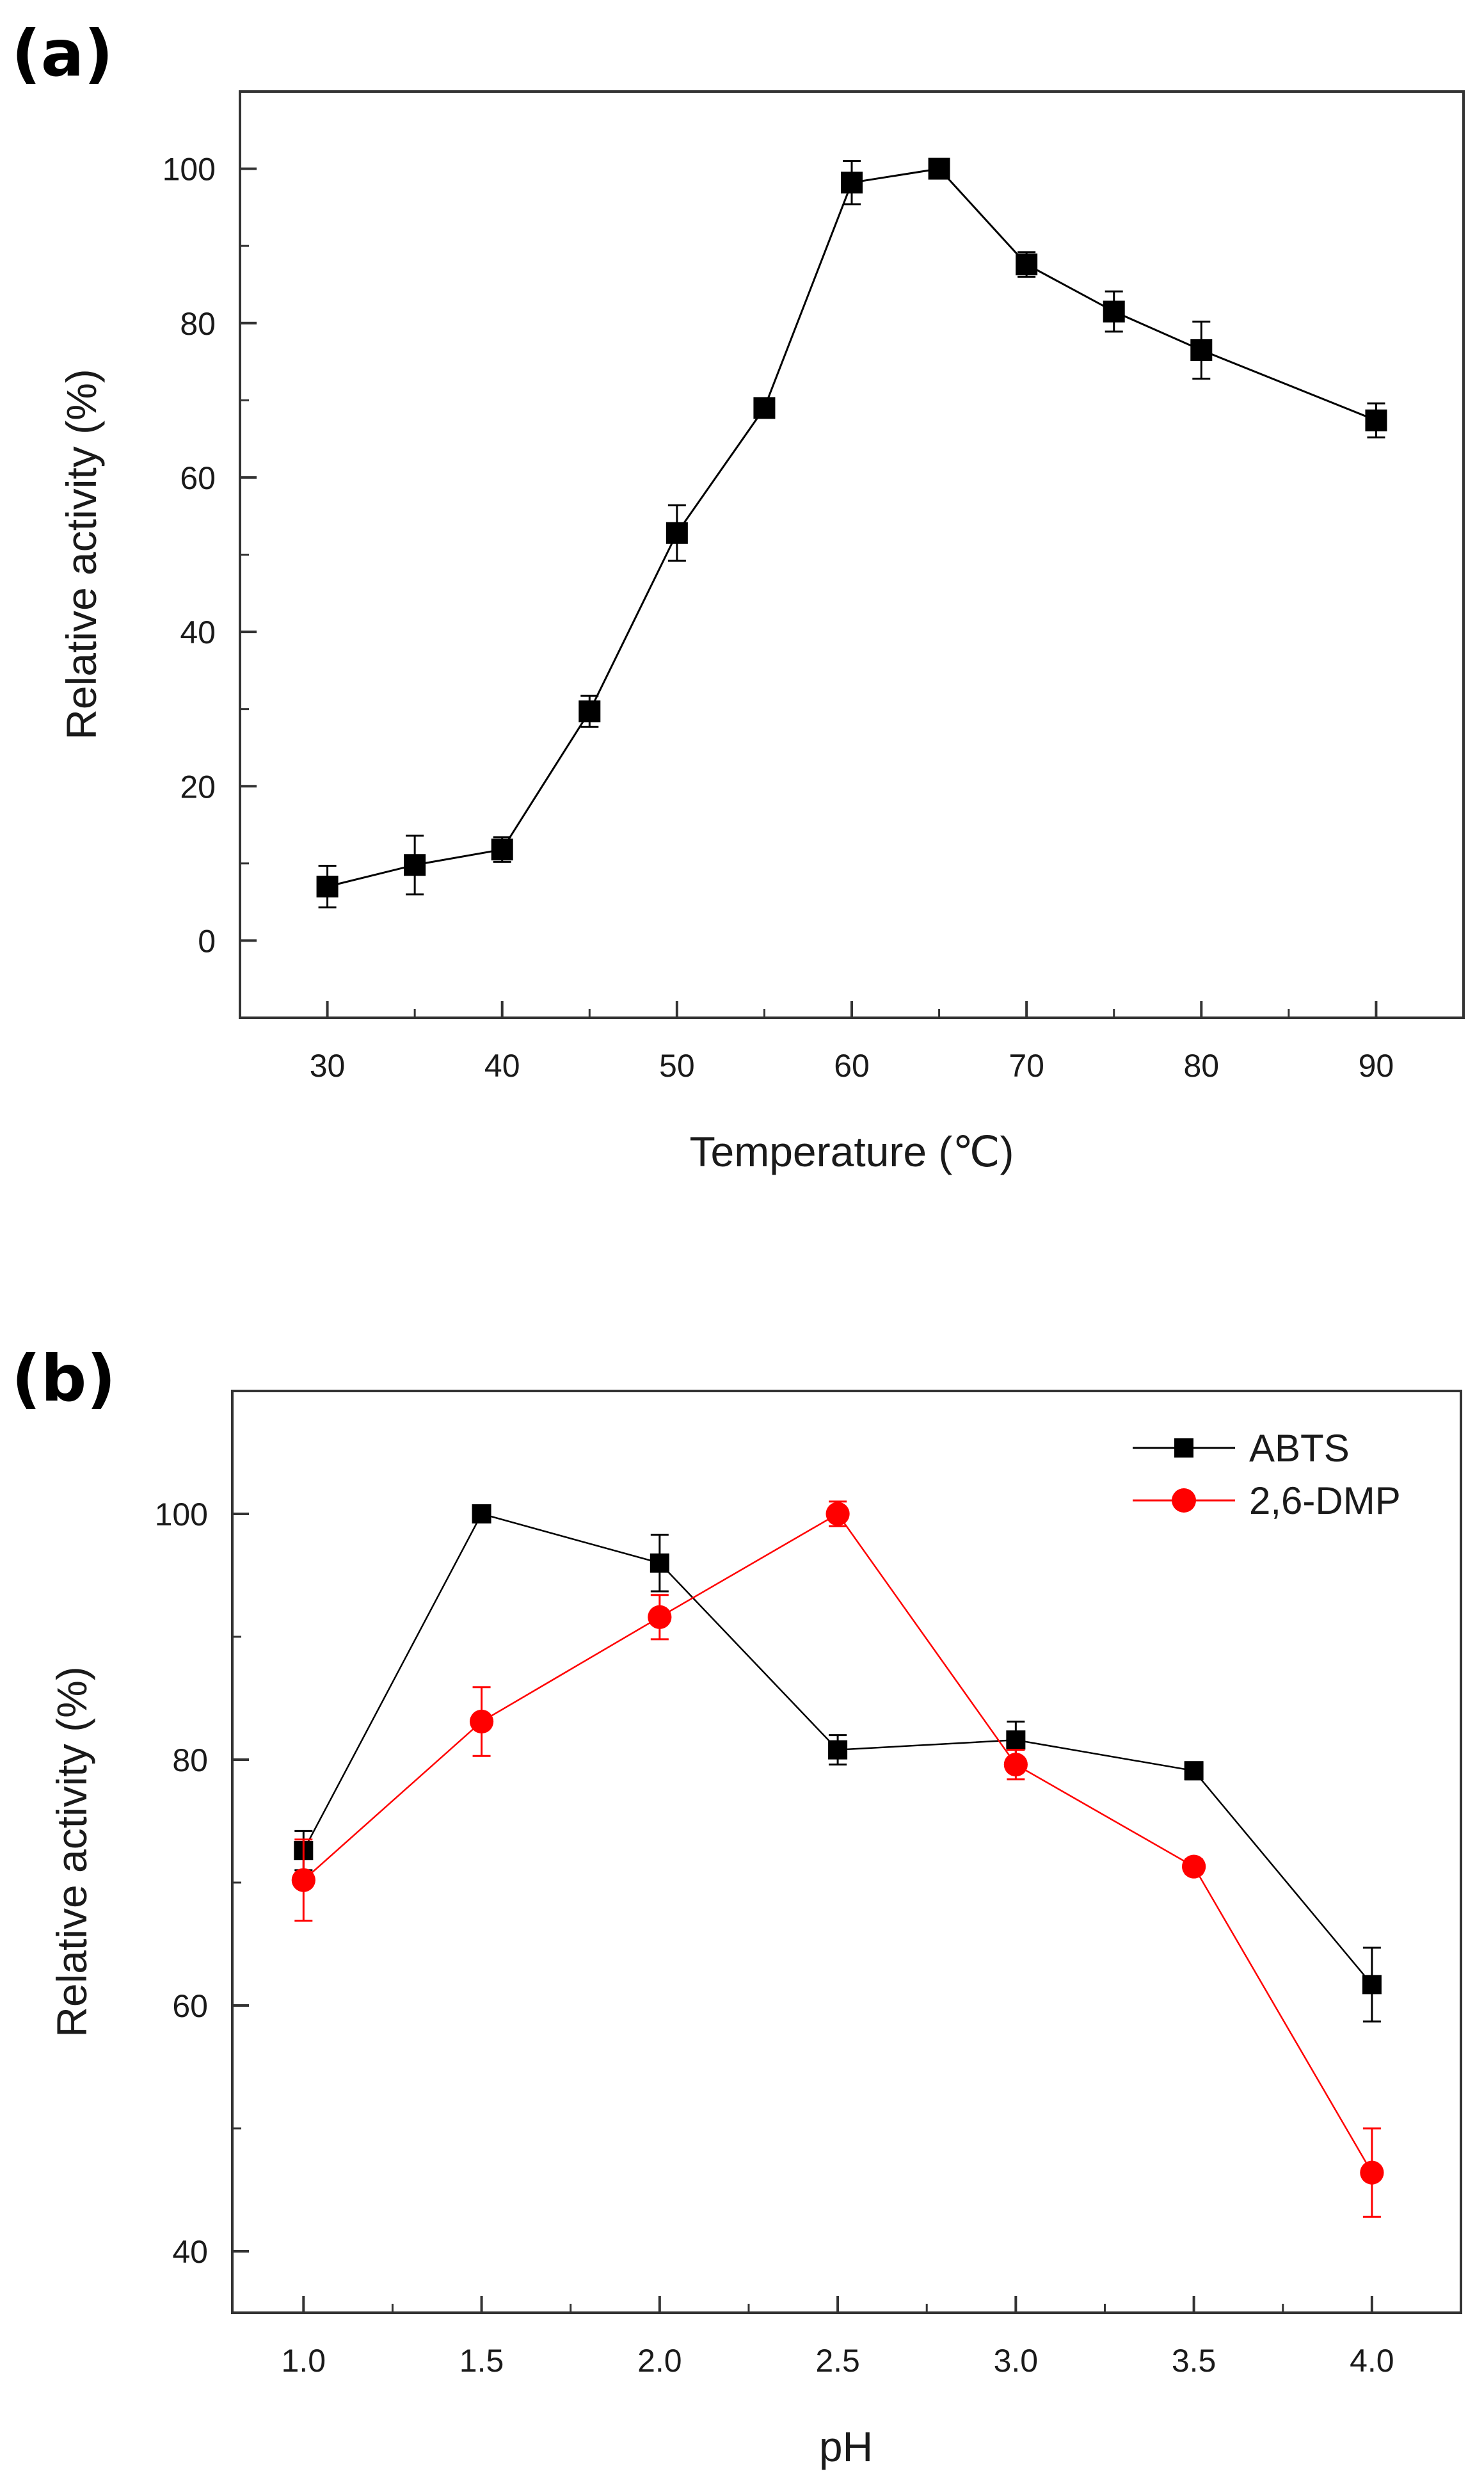  I want to click on x-tick-label: 60, so click(852, 1066).